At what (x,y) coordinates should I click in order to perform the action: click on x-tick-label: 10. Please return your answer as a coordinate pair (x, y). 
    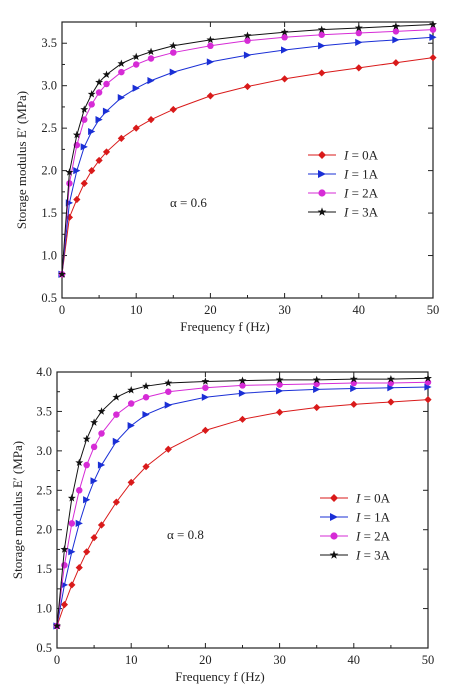
    Looking at the image, I should click on (136, 310).